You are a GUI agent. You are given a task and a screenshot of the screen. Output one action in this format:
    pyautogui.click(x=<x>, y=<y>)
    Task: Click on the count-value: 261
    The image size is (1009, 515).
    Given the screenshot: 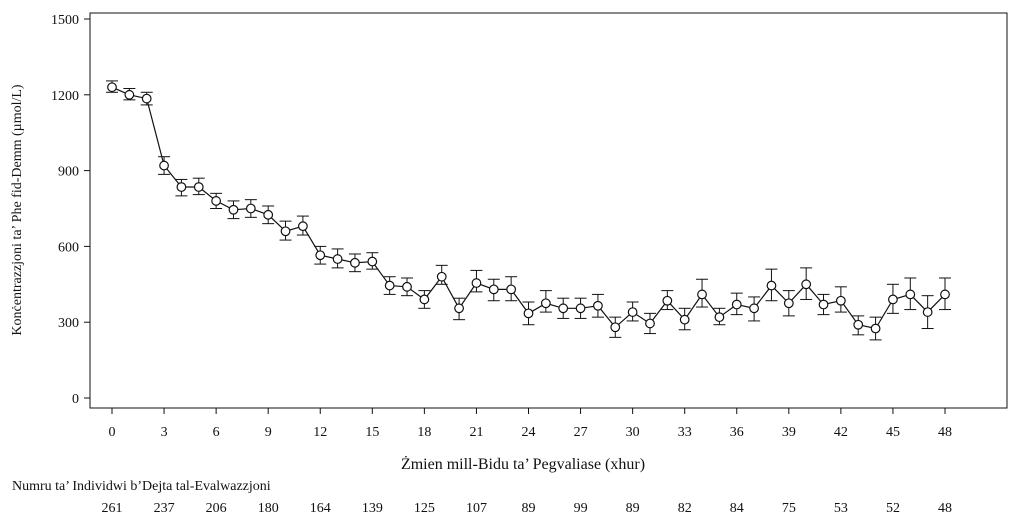 What is the action you would take?
    pyautogui.click(x=112, y=508)
    